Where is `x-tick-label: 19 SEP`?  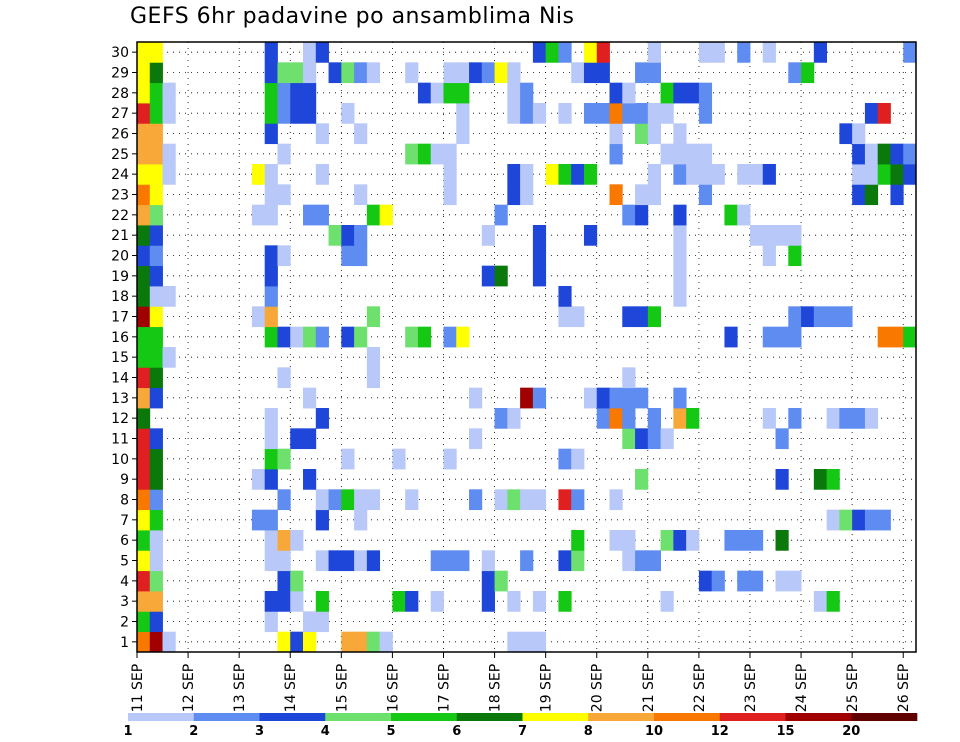 x-tick-label: 19 SEP is located at coordinates (547, 688).